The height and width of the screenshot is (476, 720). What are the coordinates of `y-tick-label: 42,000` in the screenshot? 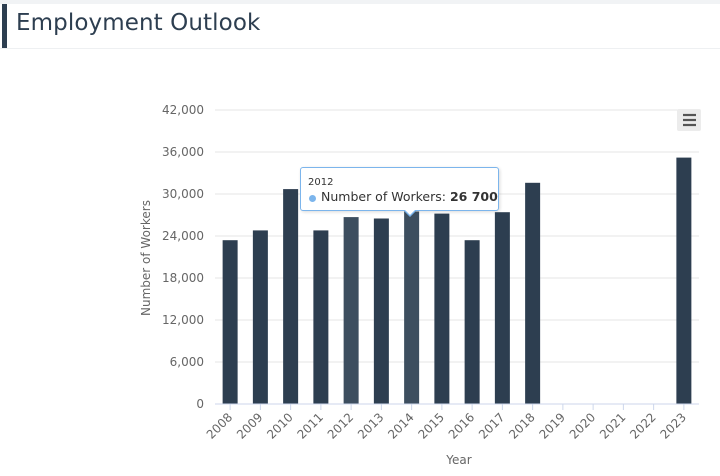 It's located at (183, 110).